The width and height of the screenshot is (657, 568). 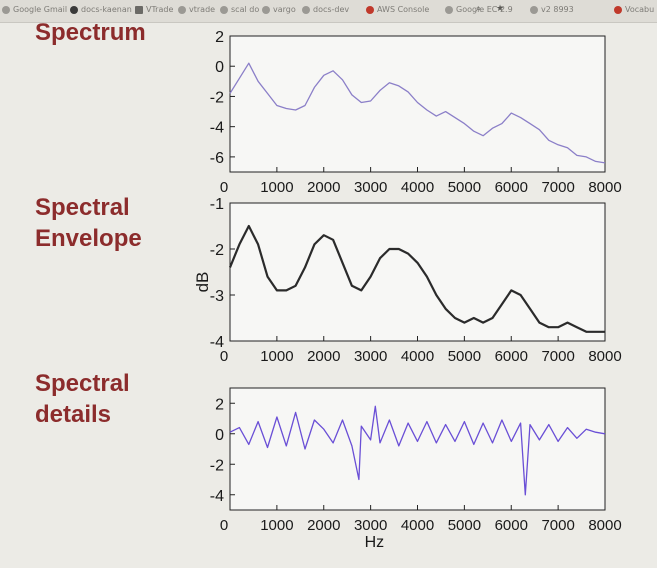 What do you see at coordinates (500, 9) in the screenshot?
I see `star-icon: ★` at bounding box center [500, 9].